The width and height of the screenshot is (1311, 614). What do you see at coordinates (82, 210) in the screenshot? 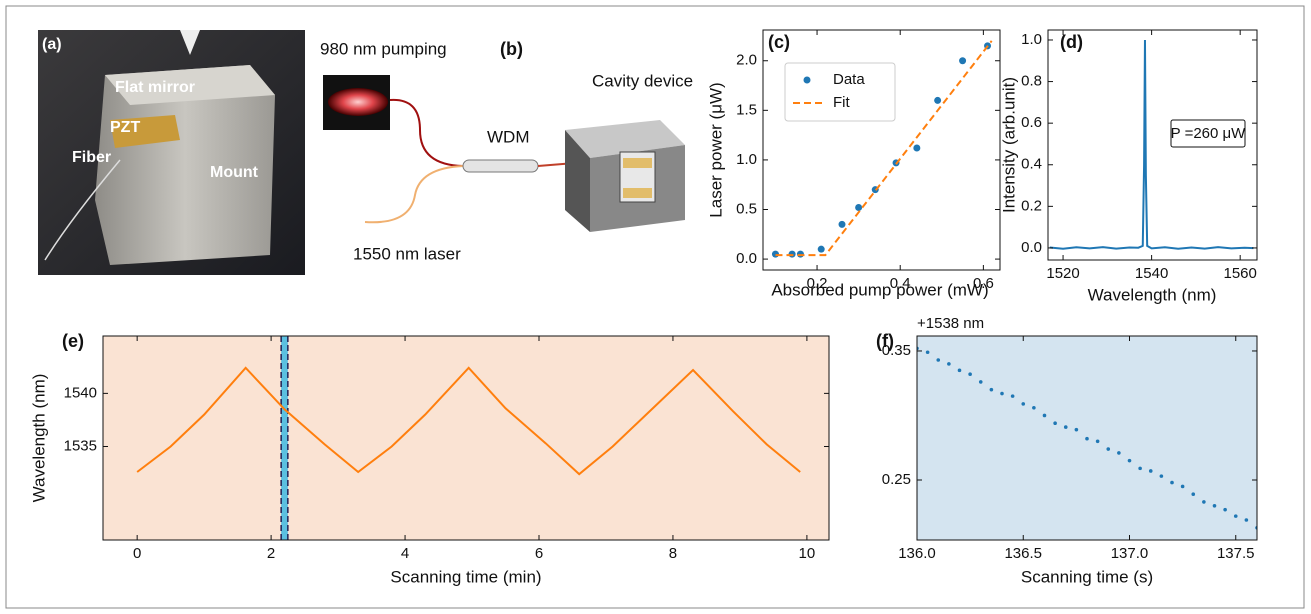
I see `fiber` at bounding box center [82, 210].